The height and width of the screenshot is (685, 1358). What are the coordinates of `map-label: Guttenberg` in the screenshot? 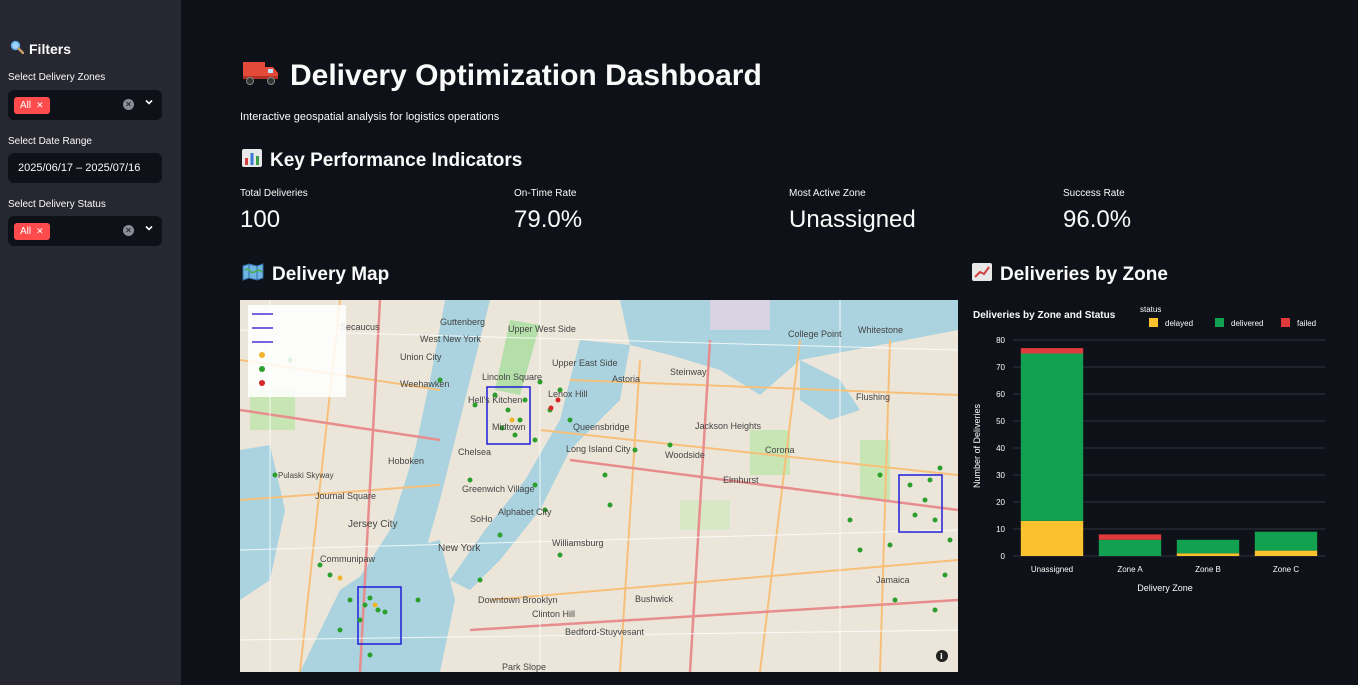 It's located at (462, 322).